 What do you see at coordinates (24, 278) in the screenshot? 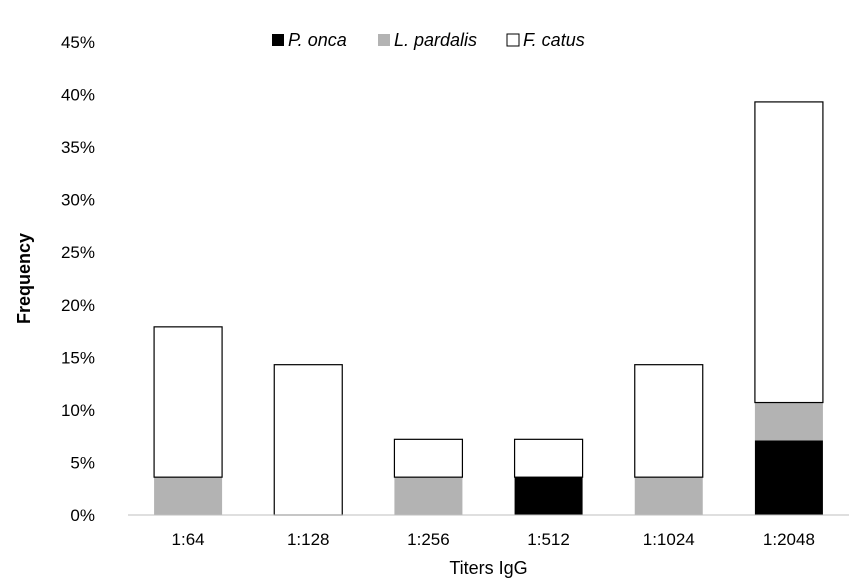
I see `y-axis-title: Frequency` at bounding box center [24, 278].